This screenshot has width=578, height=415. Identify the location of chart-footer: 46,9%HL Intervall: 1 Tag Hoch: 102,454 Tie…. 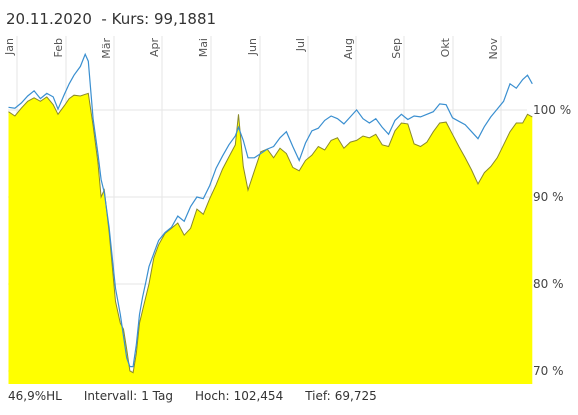
(203, 396).